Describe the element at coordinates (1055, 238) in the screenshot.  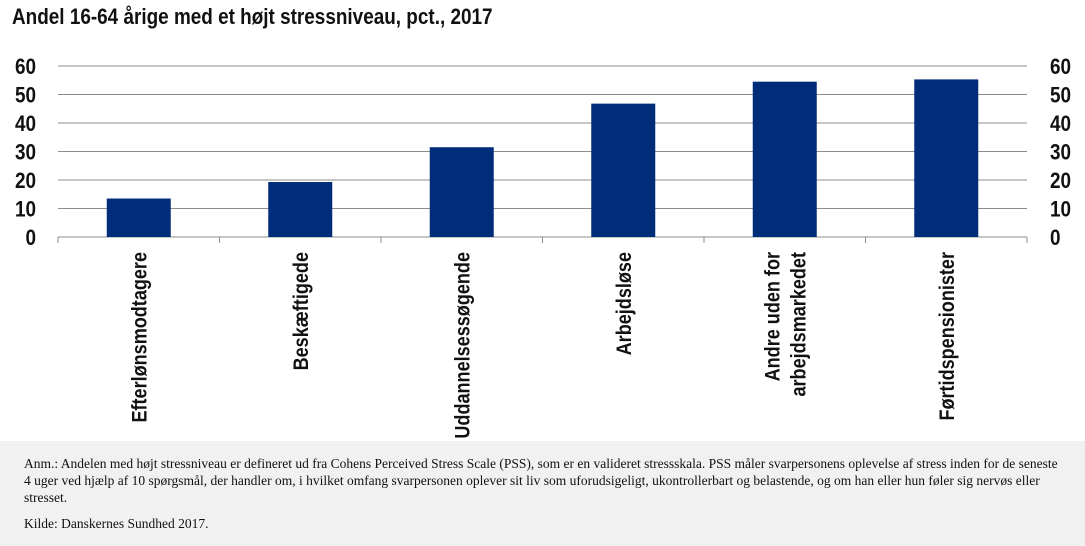
I see `y-tick-label-right: 0` at that location.